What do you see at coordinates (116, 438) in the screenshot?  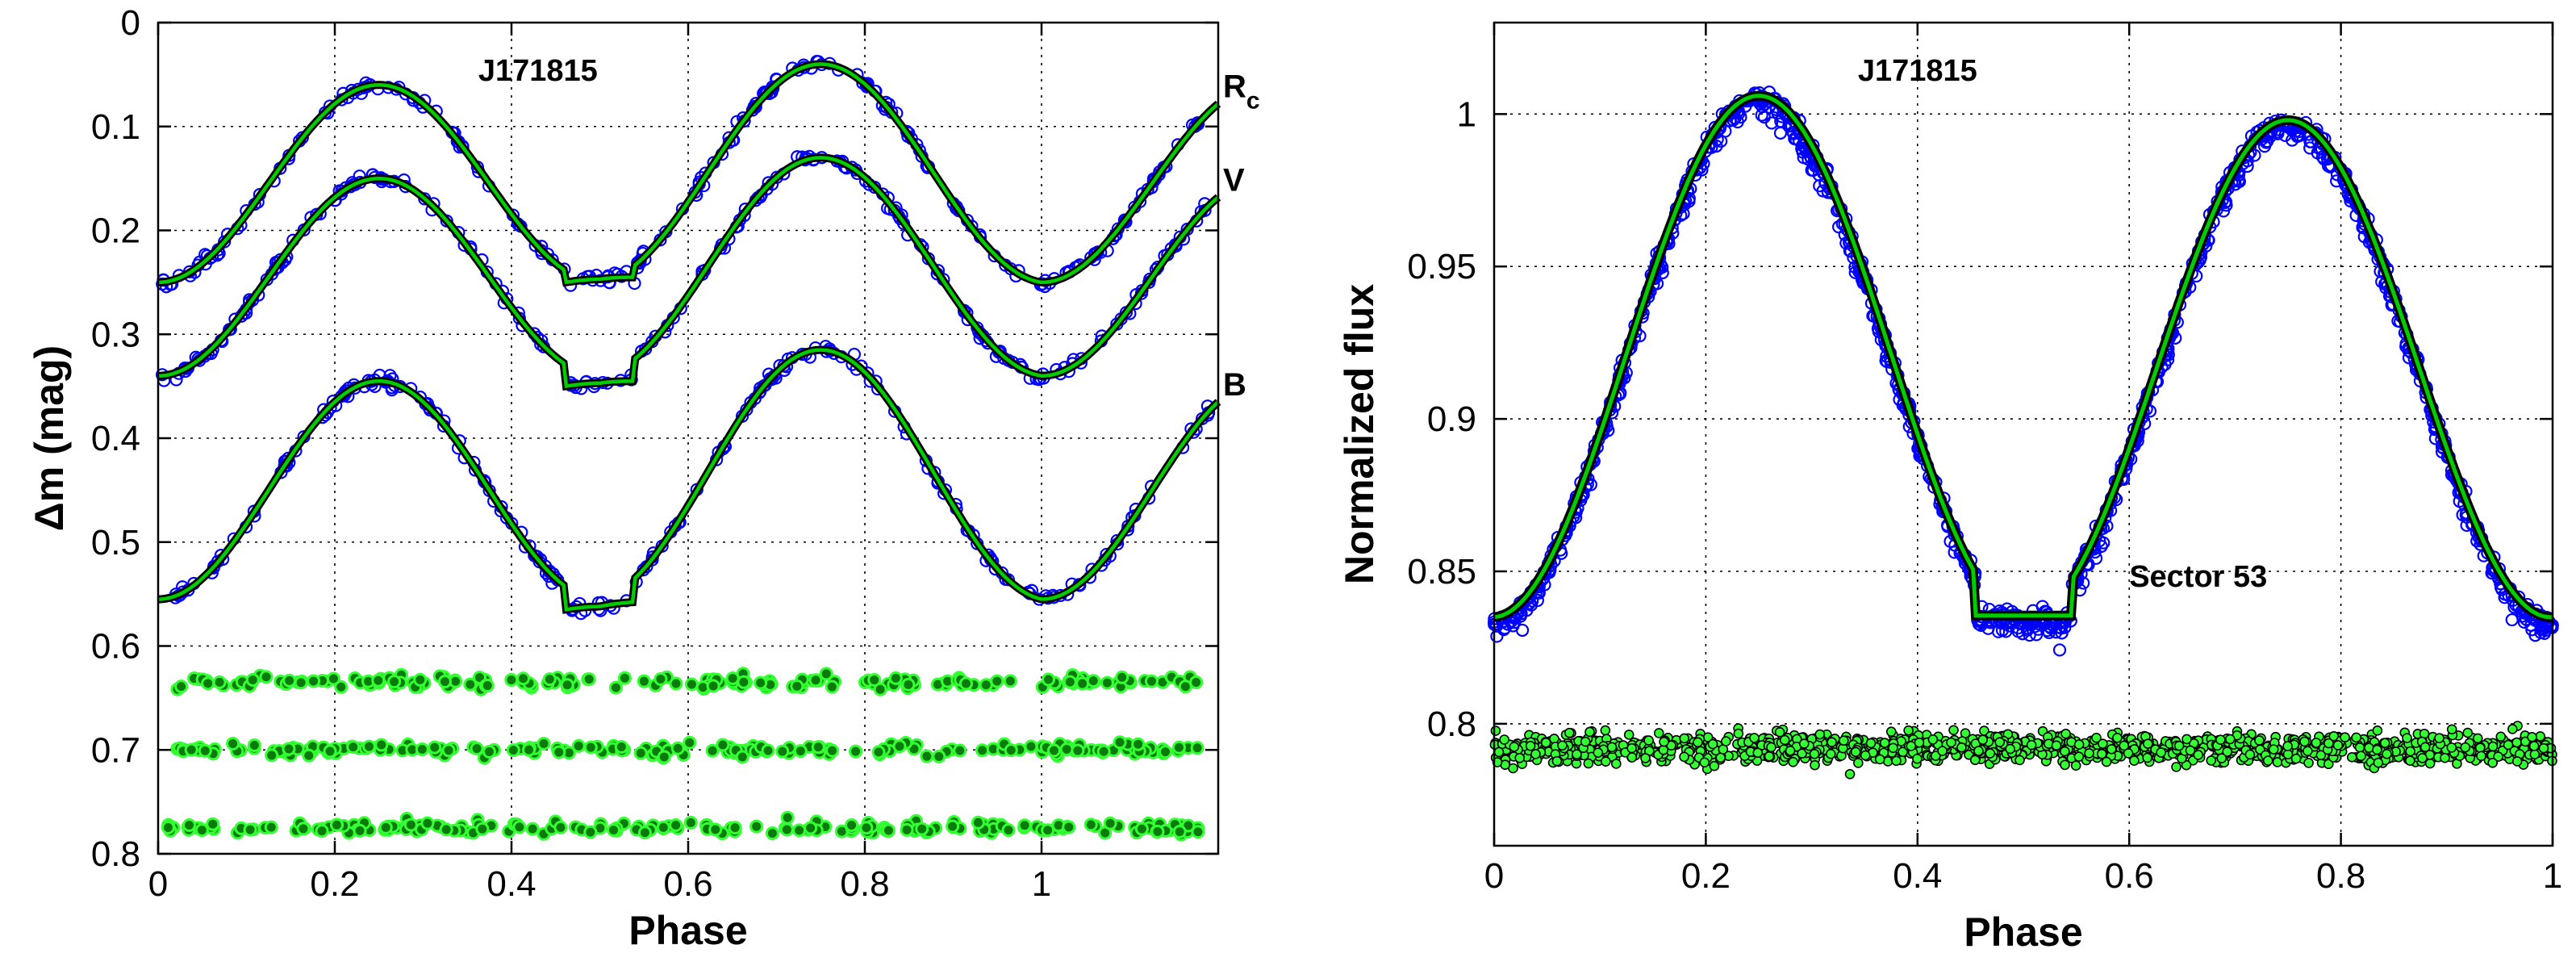 I see `y-tick-label: 0.4` at bounding box center [116, 438].